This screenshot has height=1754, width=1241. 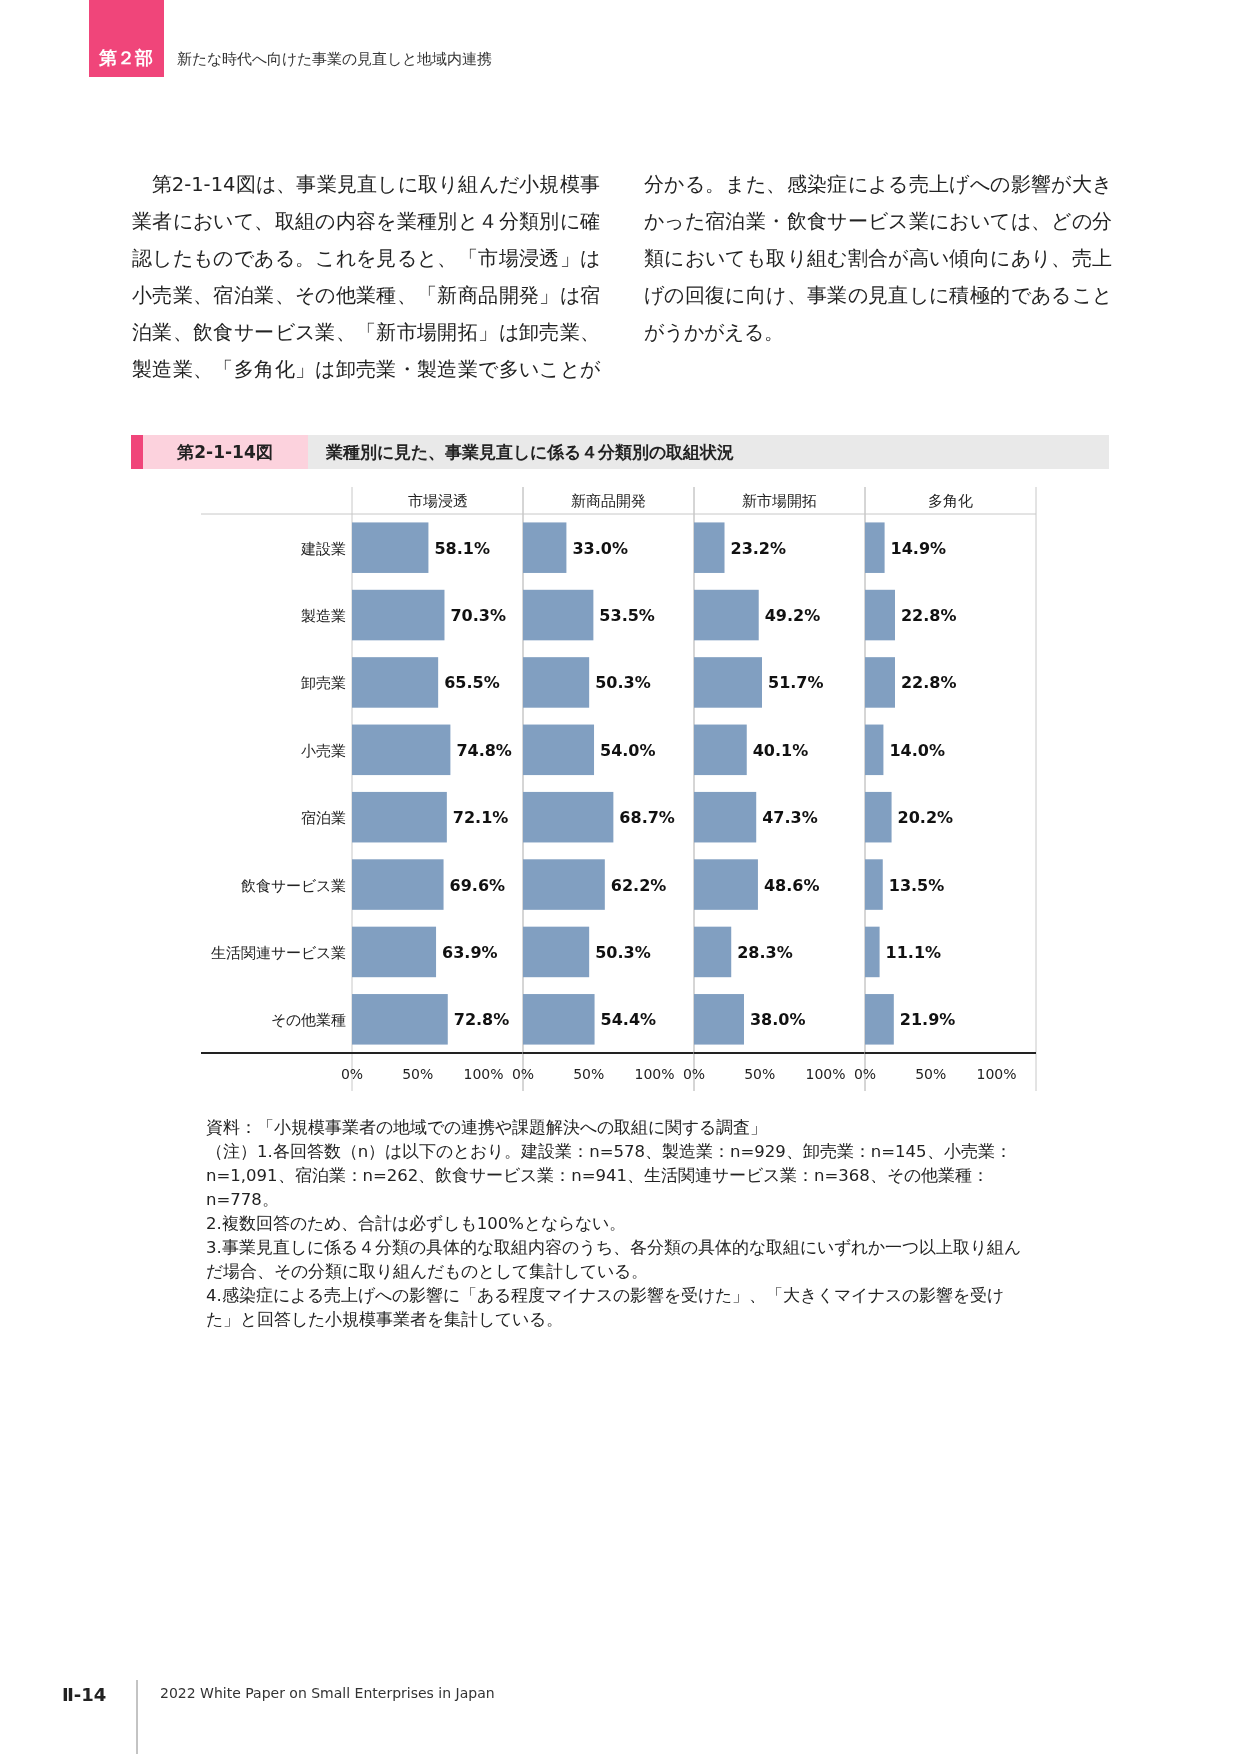 I want to click on data-label: 72.8%, so click(x=481, y=1020).